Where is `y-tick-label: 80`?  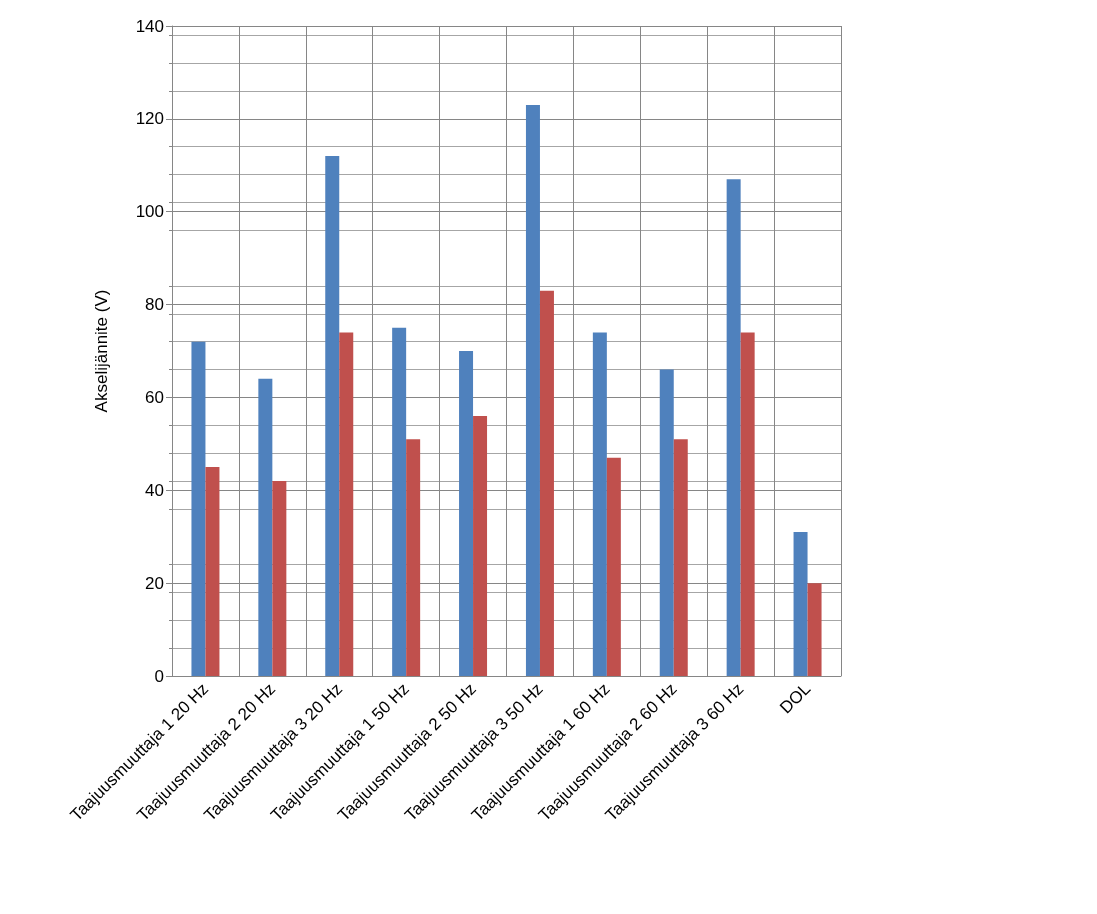
y-tick-label: 80 is located at coordinates (154, 305).